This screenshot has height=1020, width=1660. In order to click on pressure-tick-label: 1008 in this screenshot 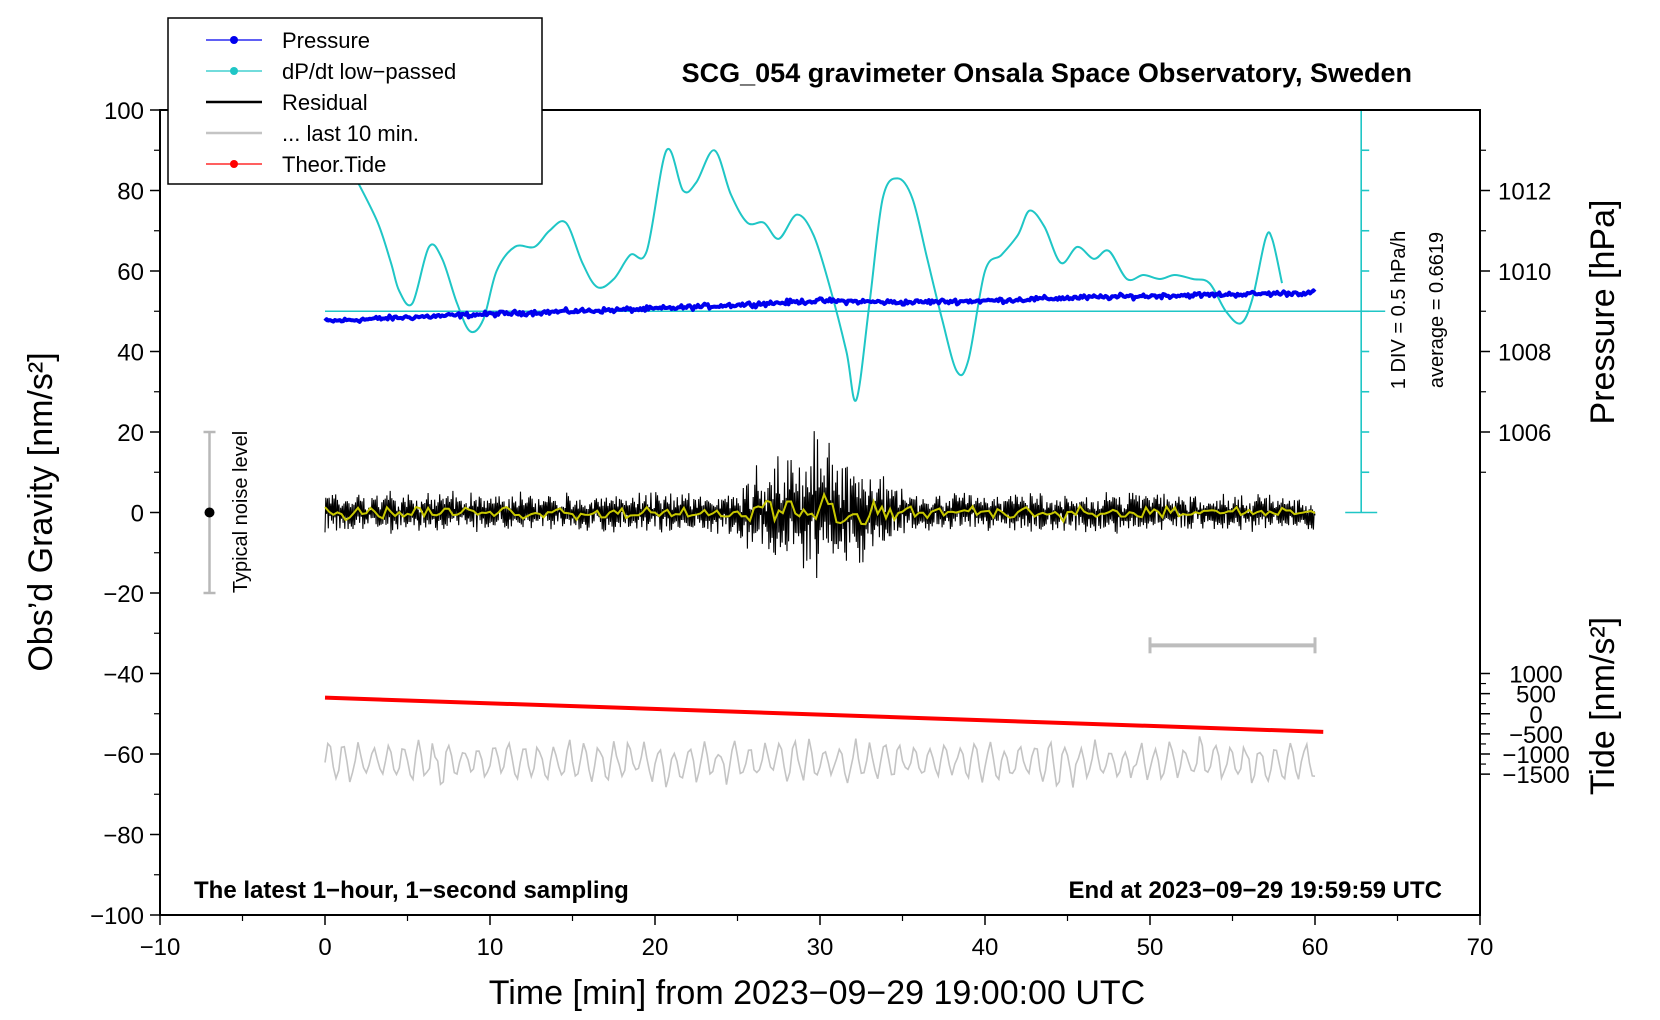, I will do `click(1524, 353)`.